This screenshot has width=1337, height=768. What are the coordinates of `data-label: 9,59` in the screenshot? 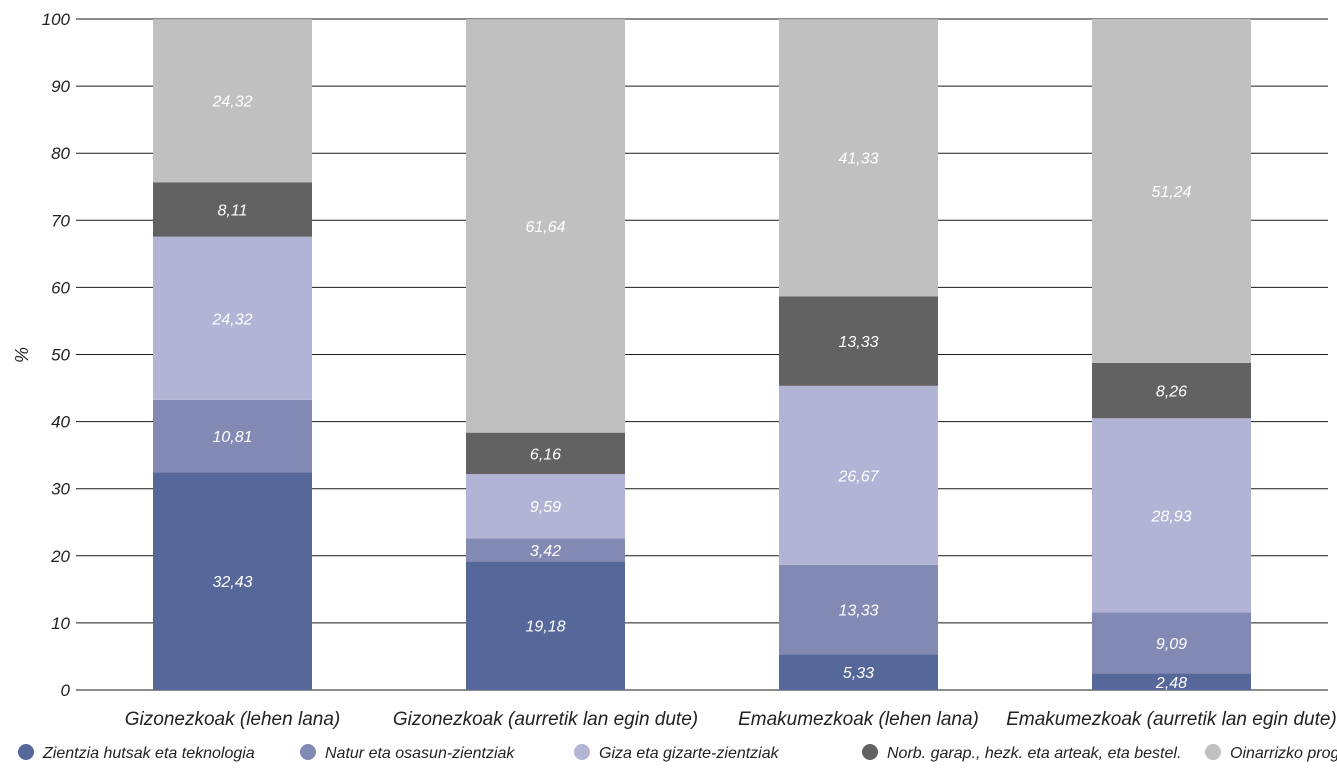 It's located at (545, 507).